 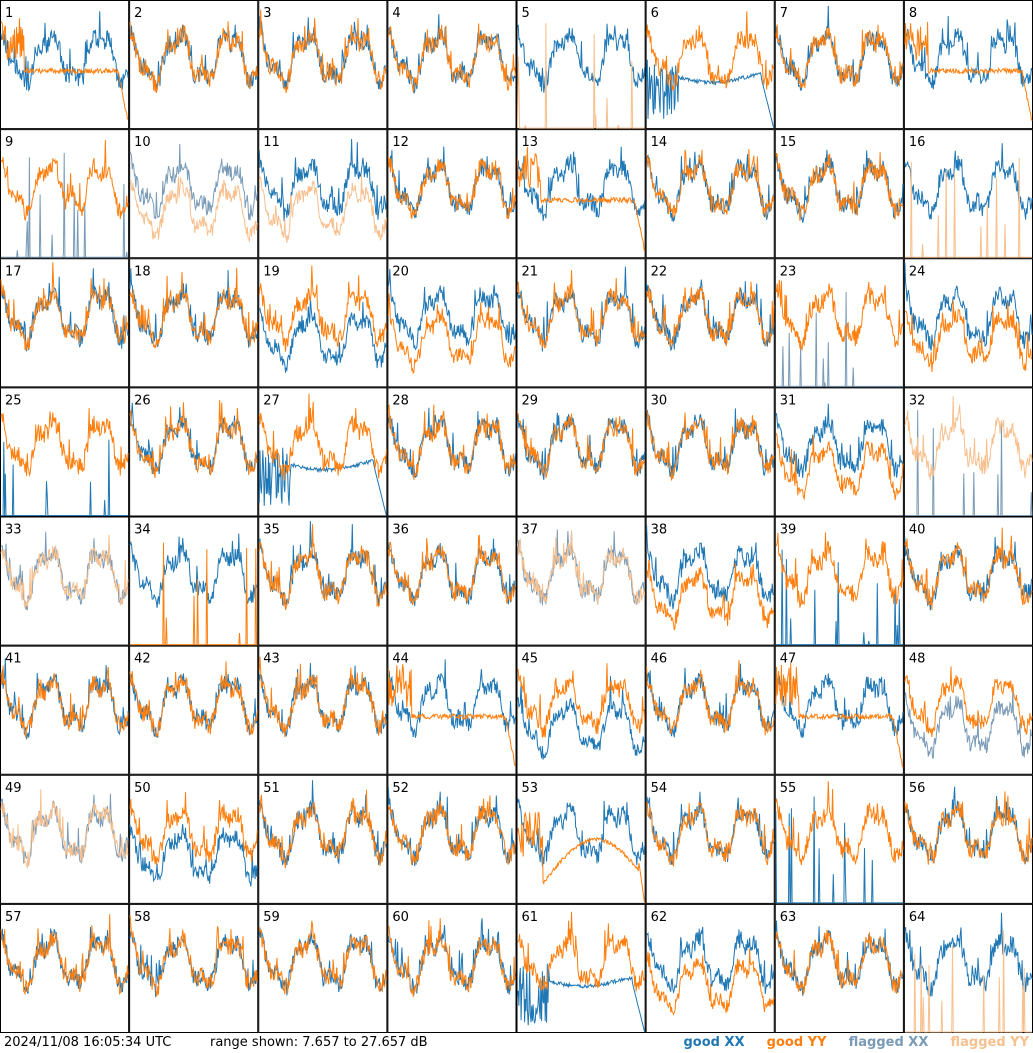 I want to click on panel-4: 4, so click(x=452, y=65).